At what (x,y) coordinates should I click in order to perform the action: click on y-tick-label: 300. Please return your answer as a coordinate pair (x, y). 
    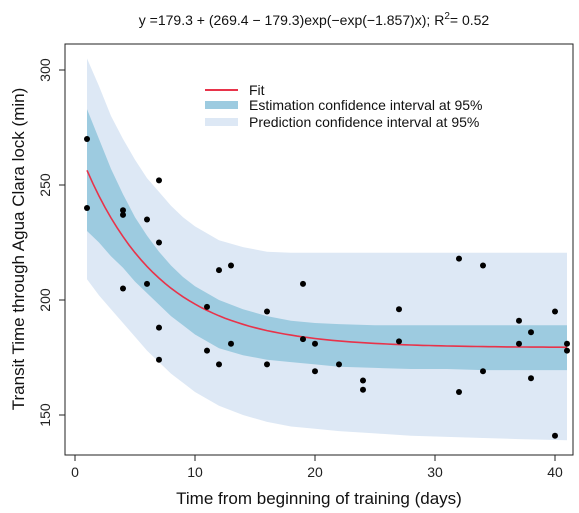
    Looking at the image, I should click on (45, 70).